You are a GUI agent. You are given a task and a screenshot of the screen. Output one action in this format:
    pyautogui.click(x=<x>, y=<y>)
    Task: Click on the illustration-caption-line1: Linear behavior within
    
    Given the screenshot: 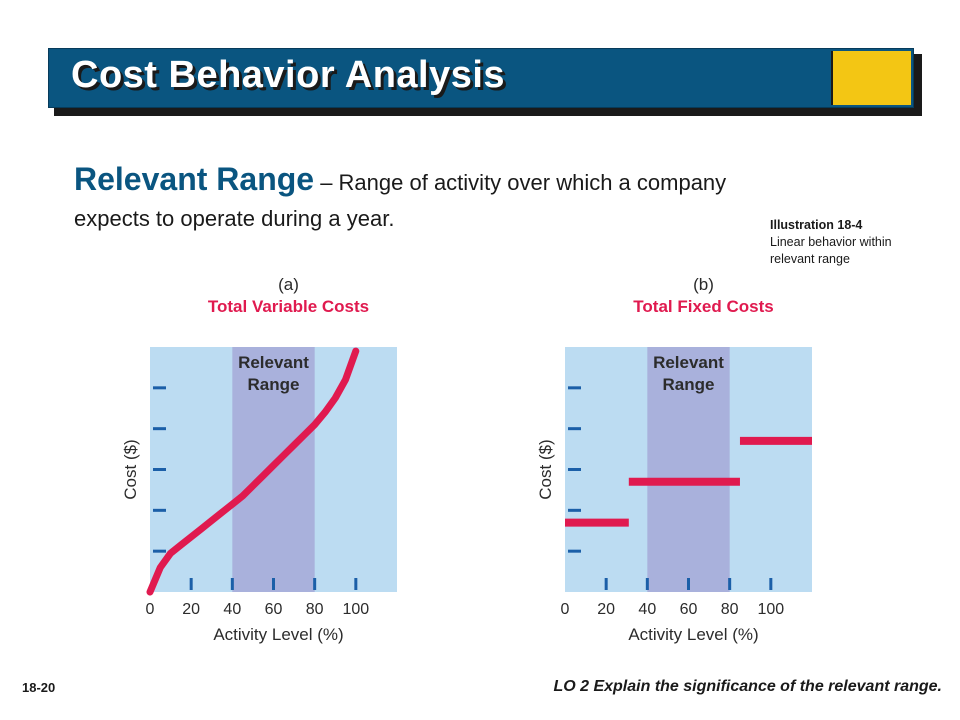 What is the action you would take?
    pyautogui.click(x=831, y=242)
    